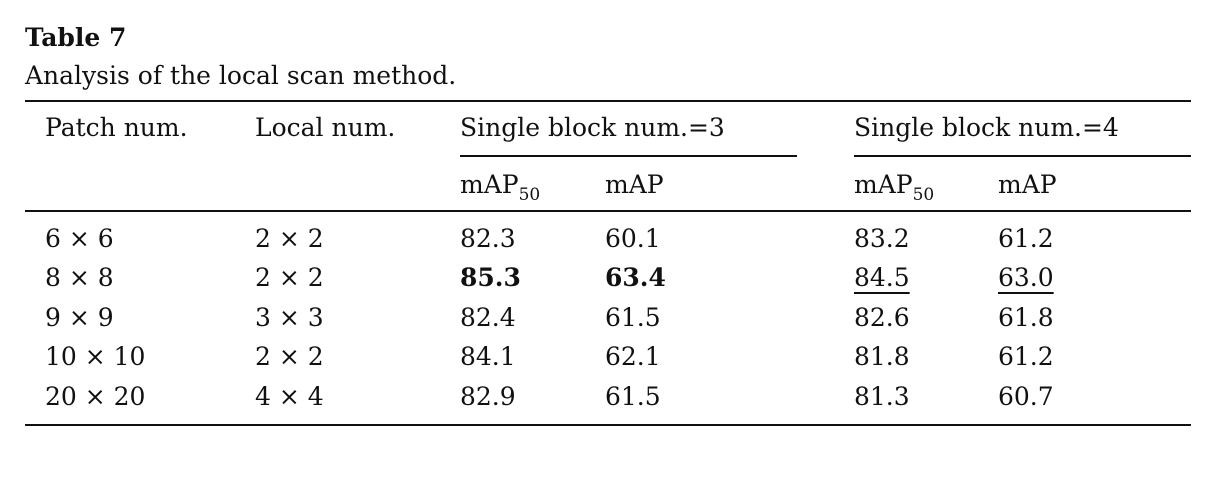 The height and width of the screenshot is (482, 1228). I want to click on cell-b4-map50: 82.6, so click(882, 317).